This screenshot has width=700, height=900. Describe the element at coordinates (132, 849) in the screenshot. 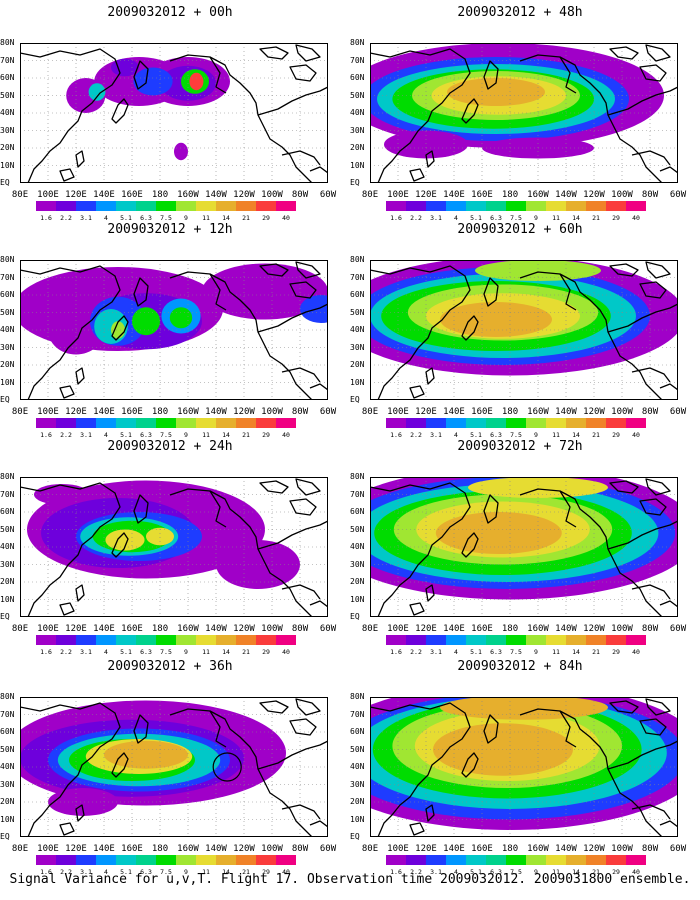

I see `lon-tick-label: 160E` at that location.